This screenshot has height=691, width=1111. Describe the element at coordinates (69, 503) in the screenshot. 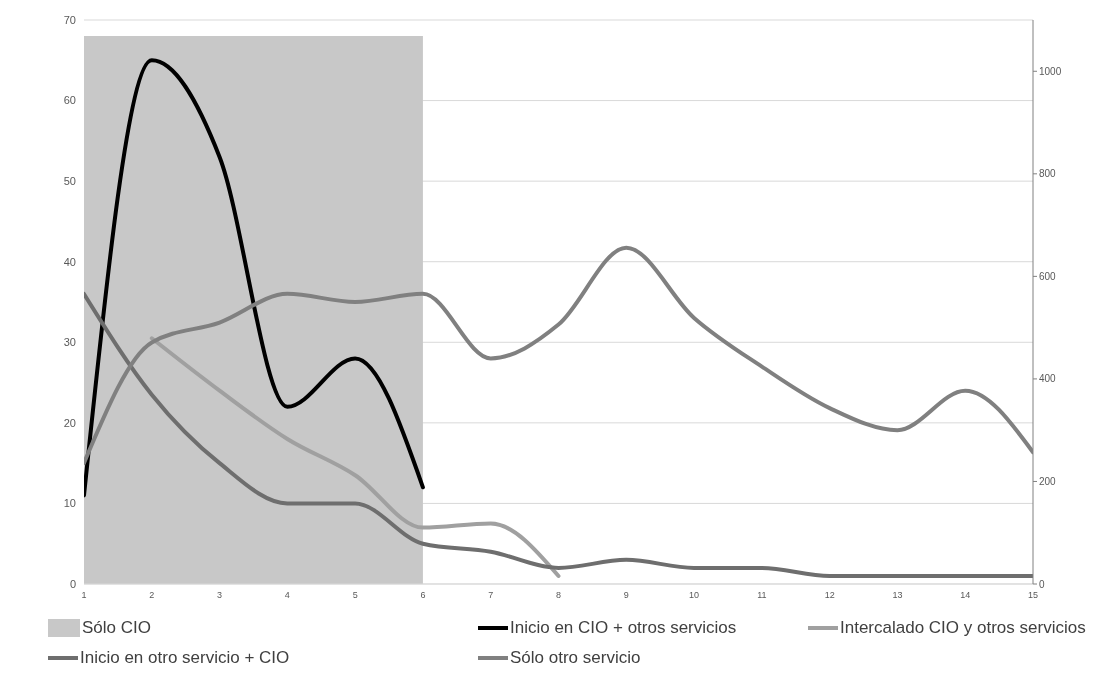

I see `y-tick-label: 10` at that location.